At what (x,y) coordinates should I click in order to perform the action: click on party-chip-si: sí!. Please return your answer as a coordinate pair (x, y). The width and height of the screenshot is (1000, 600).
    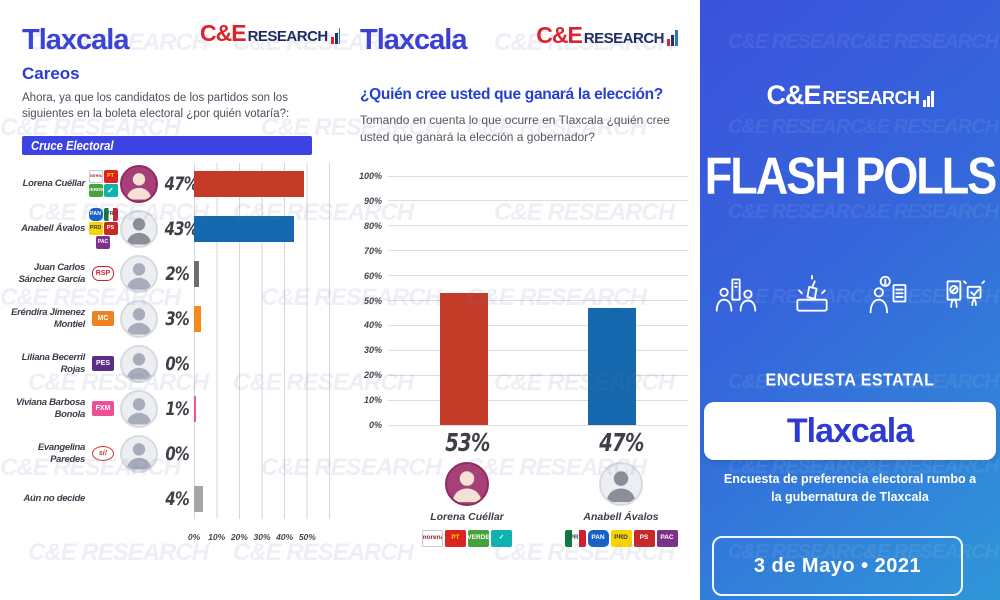
    Looking at the image, I should click on (103, 453).